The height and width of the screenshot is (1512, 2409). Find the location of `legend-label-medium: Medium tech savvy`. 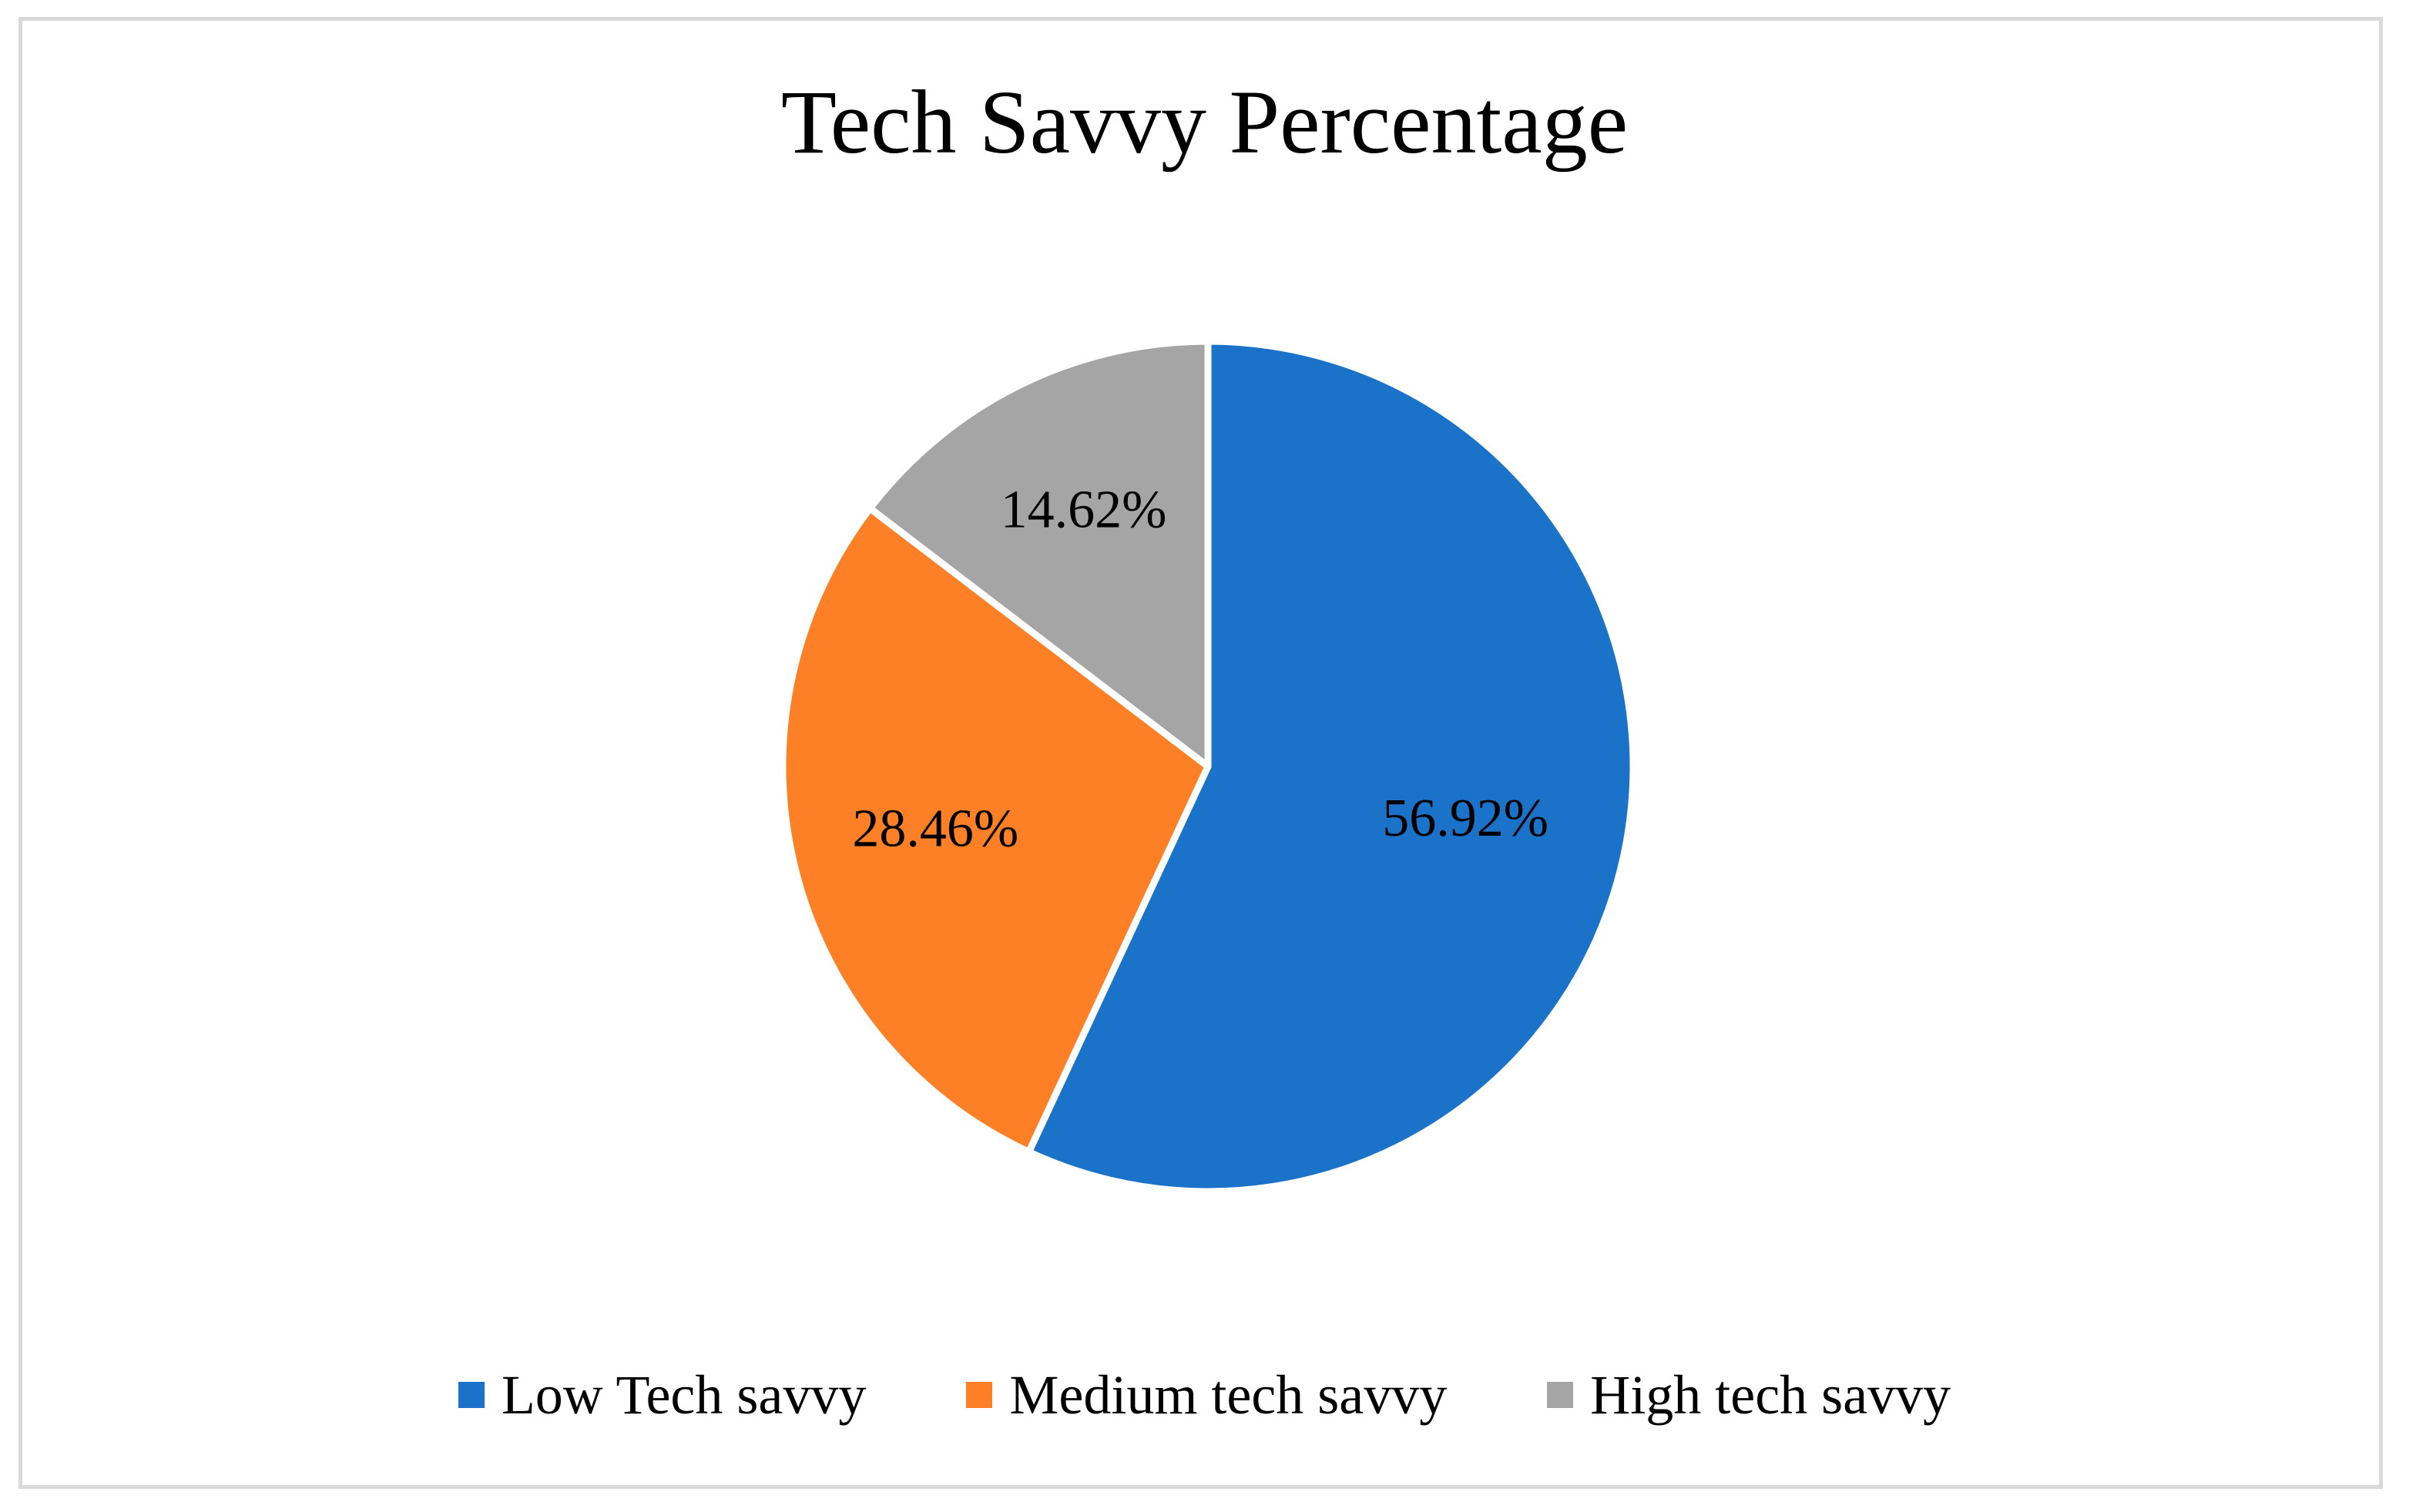

legend-label-medium: Medium tech savvy is located at coordinates (1228, 1395).